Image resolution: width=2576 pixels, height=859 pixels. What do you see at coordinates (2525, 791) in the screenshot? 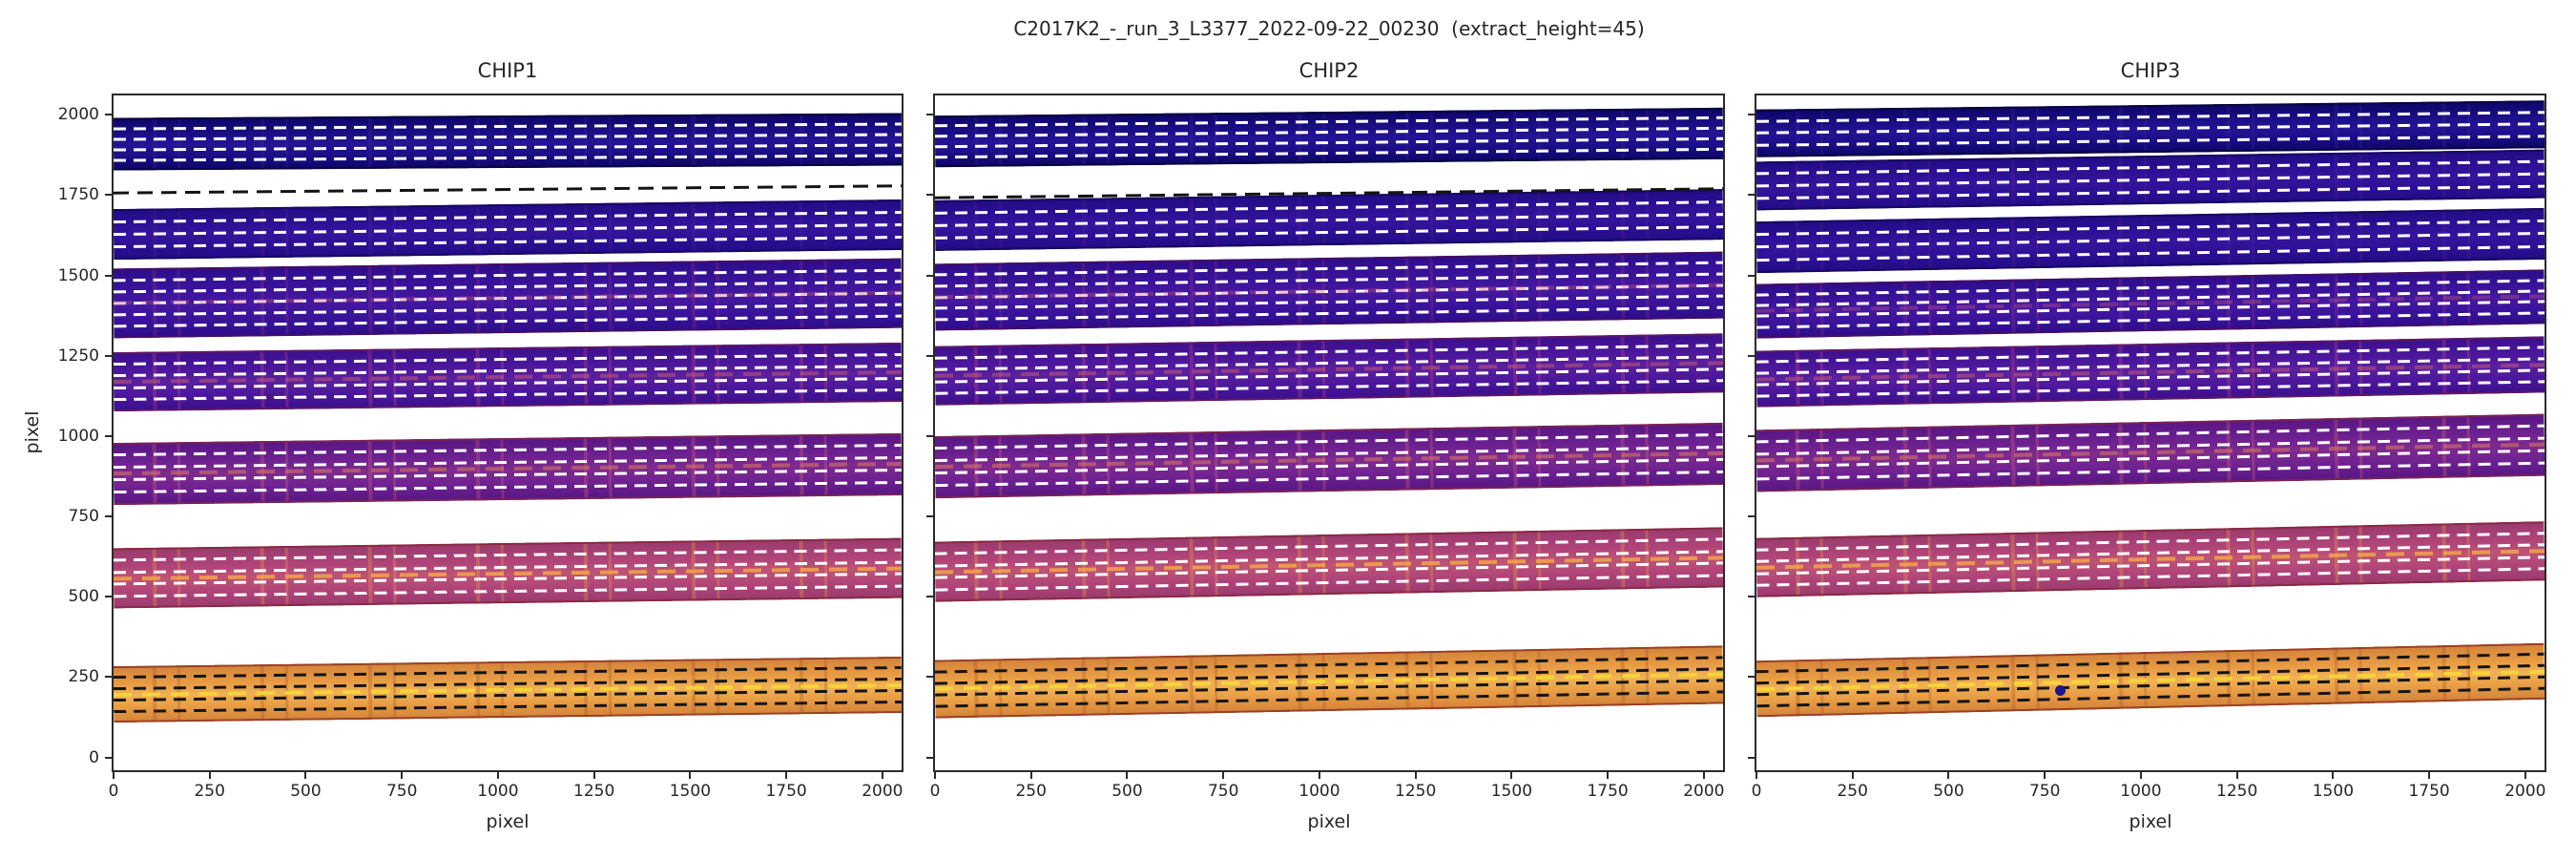
I see `x-tick-label: 2000` at bounding box center [2525, 791].